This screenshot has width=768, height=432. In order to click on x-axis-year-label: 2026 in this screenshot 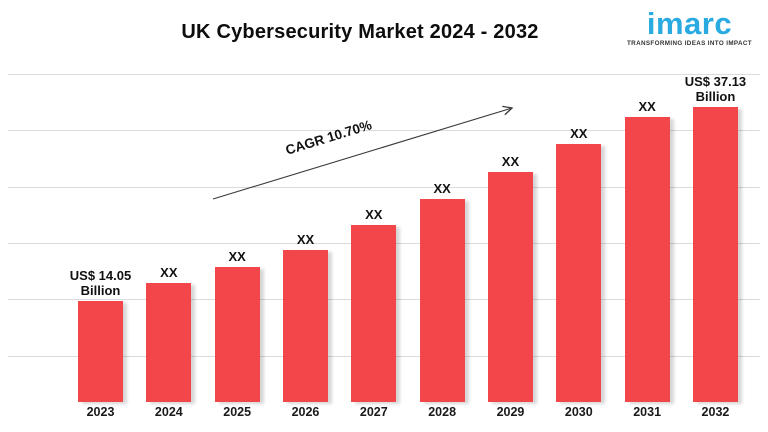, I will do `click(305, 412)`.